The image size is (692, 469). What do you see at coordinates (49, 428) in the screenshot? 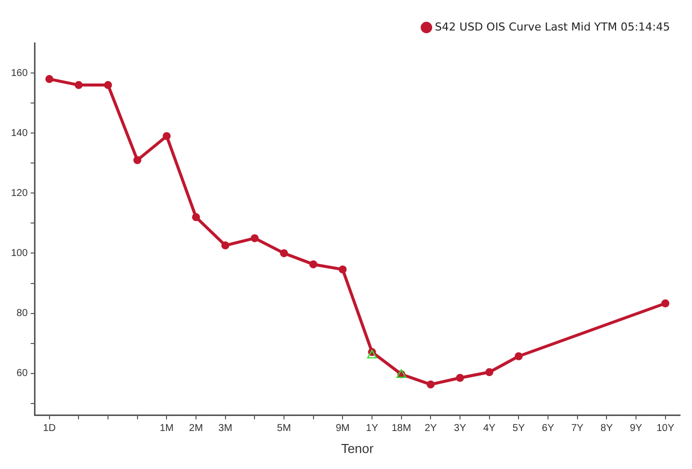
I see `x-tick-label: 1D` at bounding box center [49, 428].